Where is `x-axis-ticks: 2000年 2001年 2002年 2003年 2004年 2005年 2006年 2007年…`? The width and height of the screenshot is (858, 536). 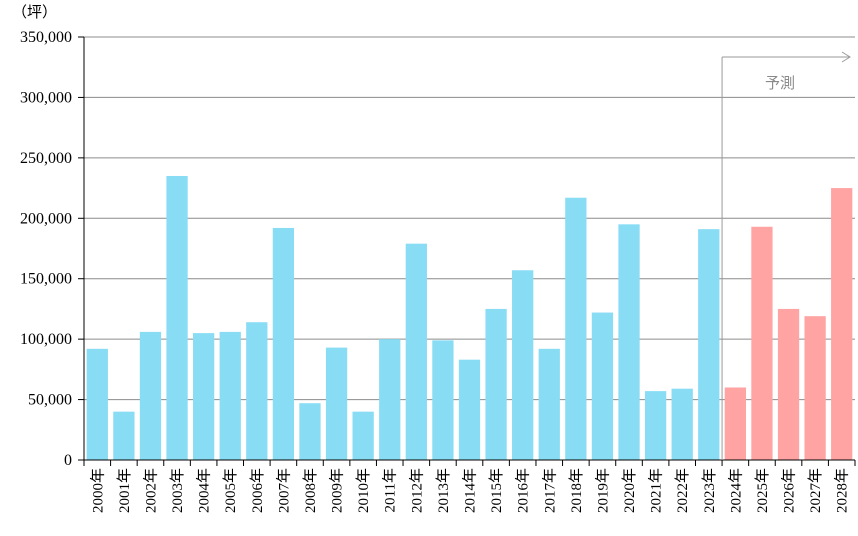 x-axis-ticks: 2000年 2001年 2002年 2003年 2004年 2005年 2006年 2007年… is located at coordinates (469, 490).